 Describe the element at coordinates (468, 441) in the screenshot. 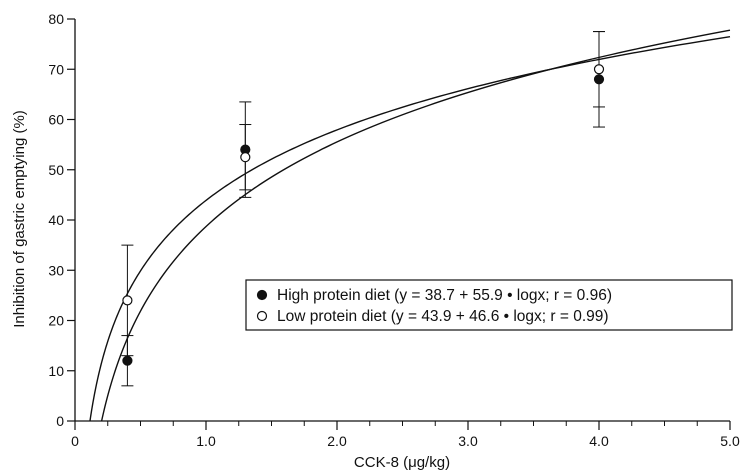

I see `x-tick-label: 3.0` at that location.